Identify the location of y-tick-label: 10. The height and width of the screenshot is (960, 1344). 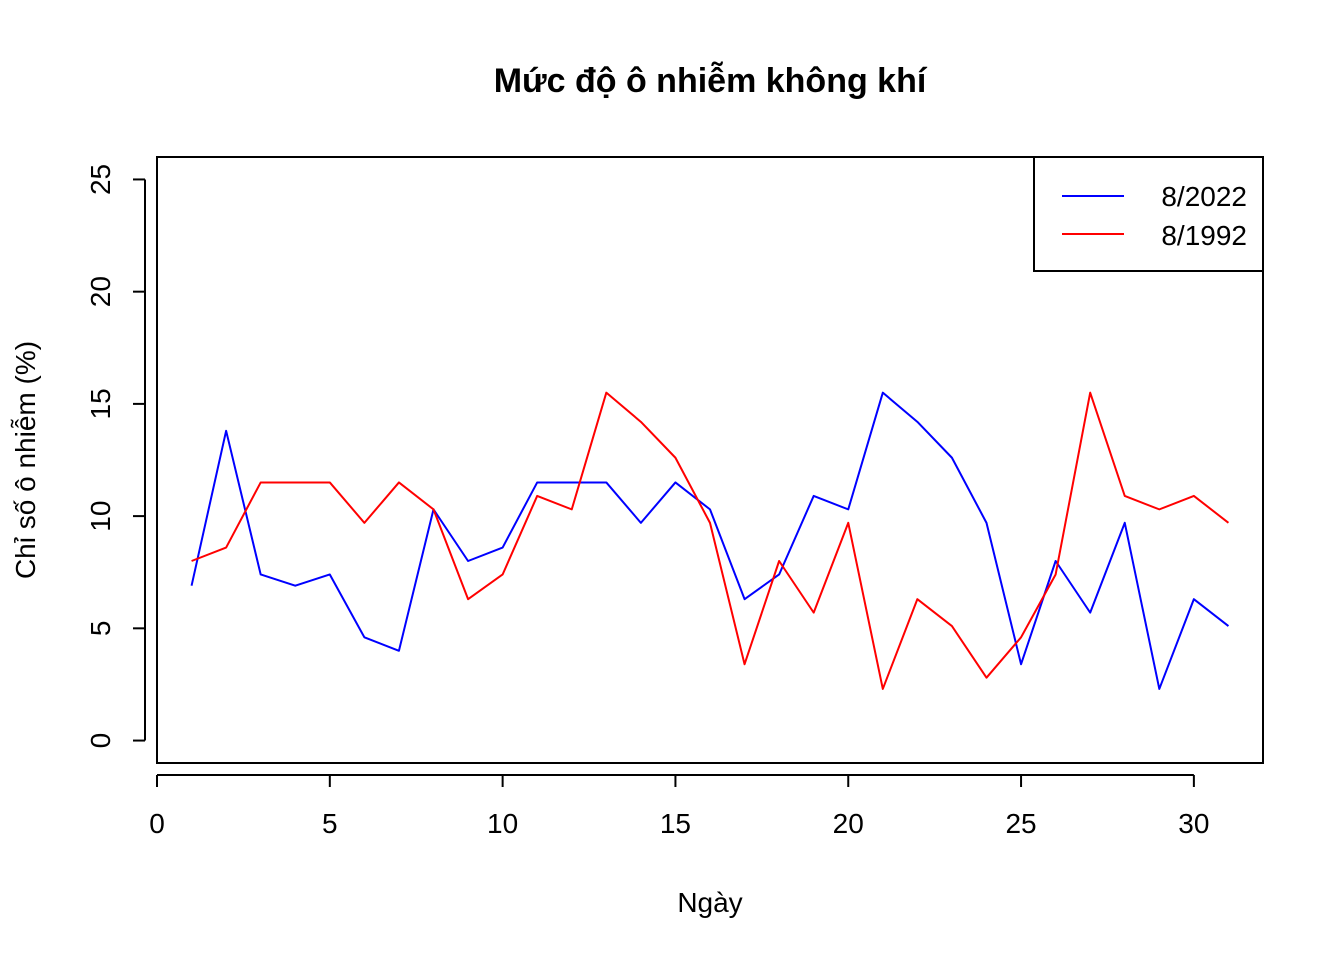
(100, 516).